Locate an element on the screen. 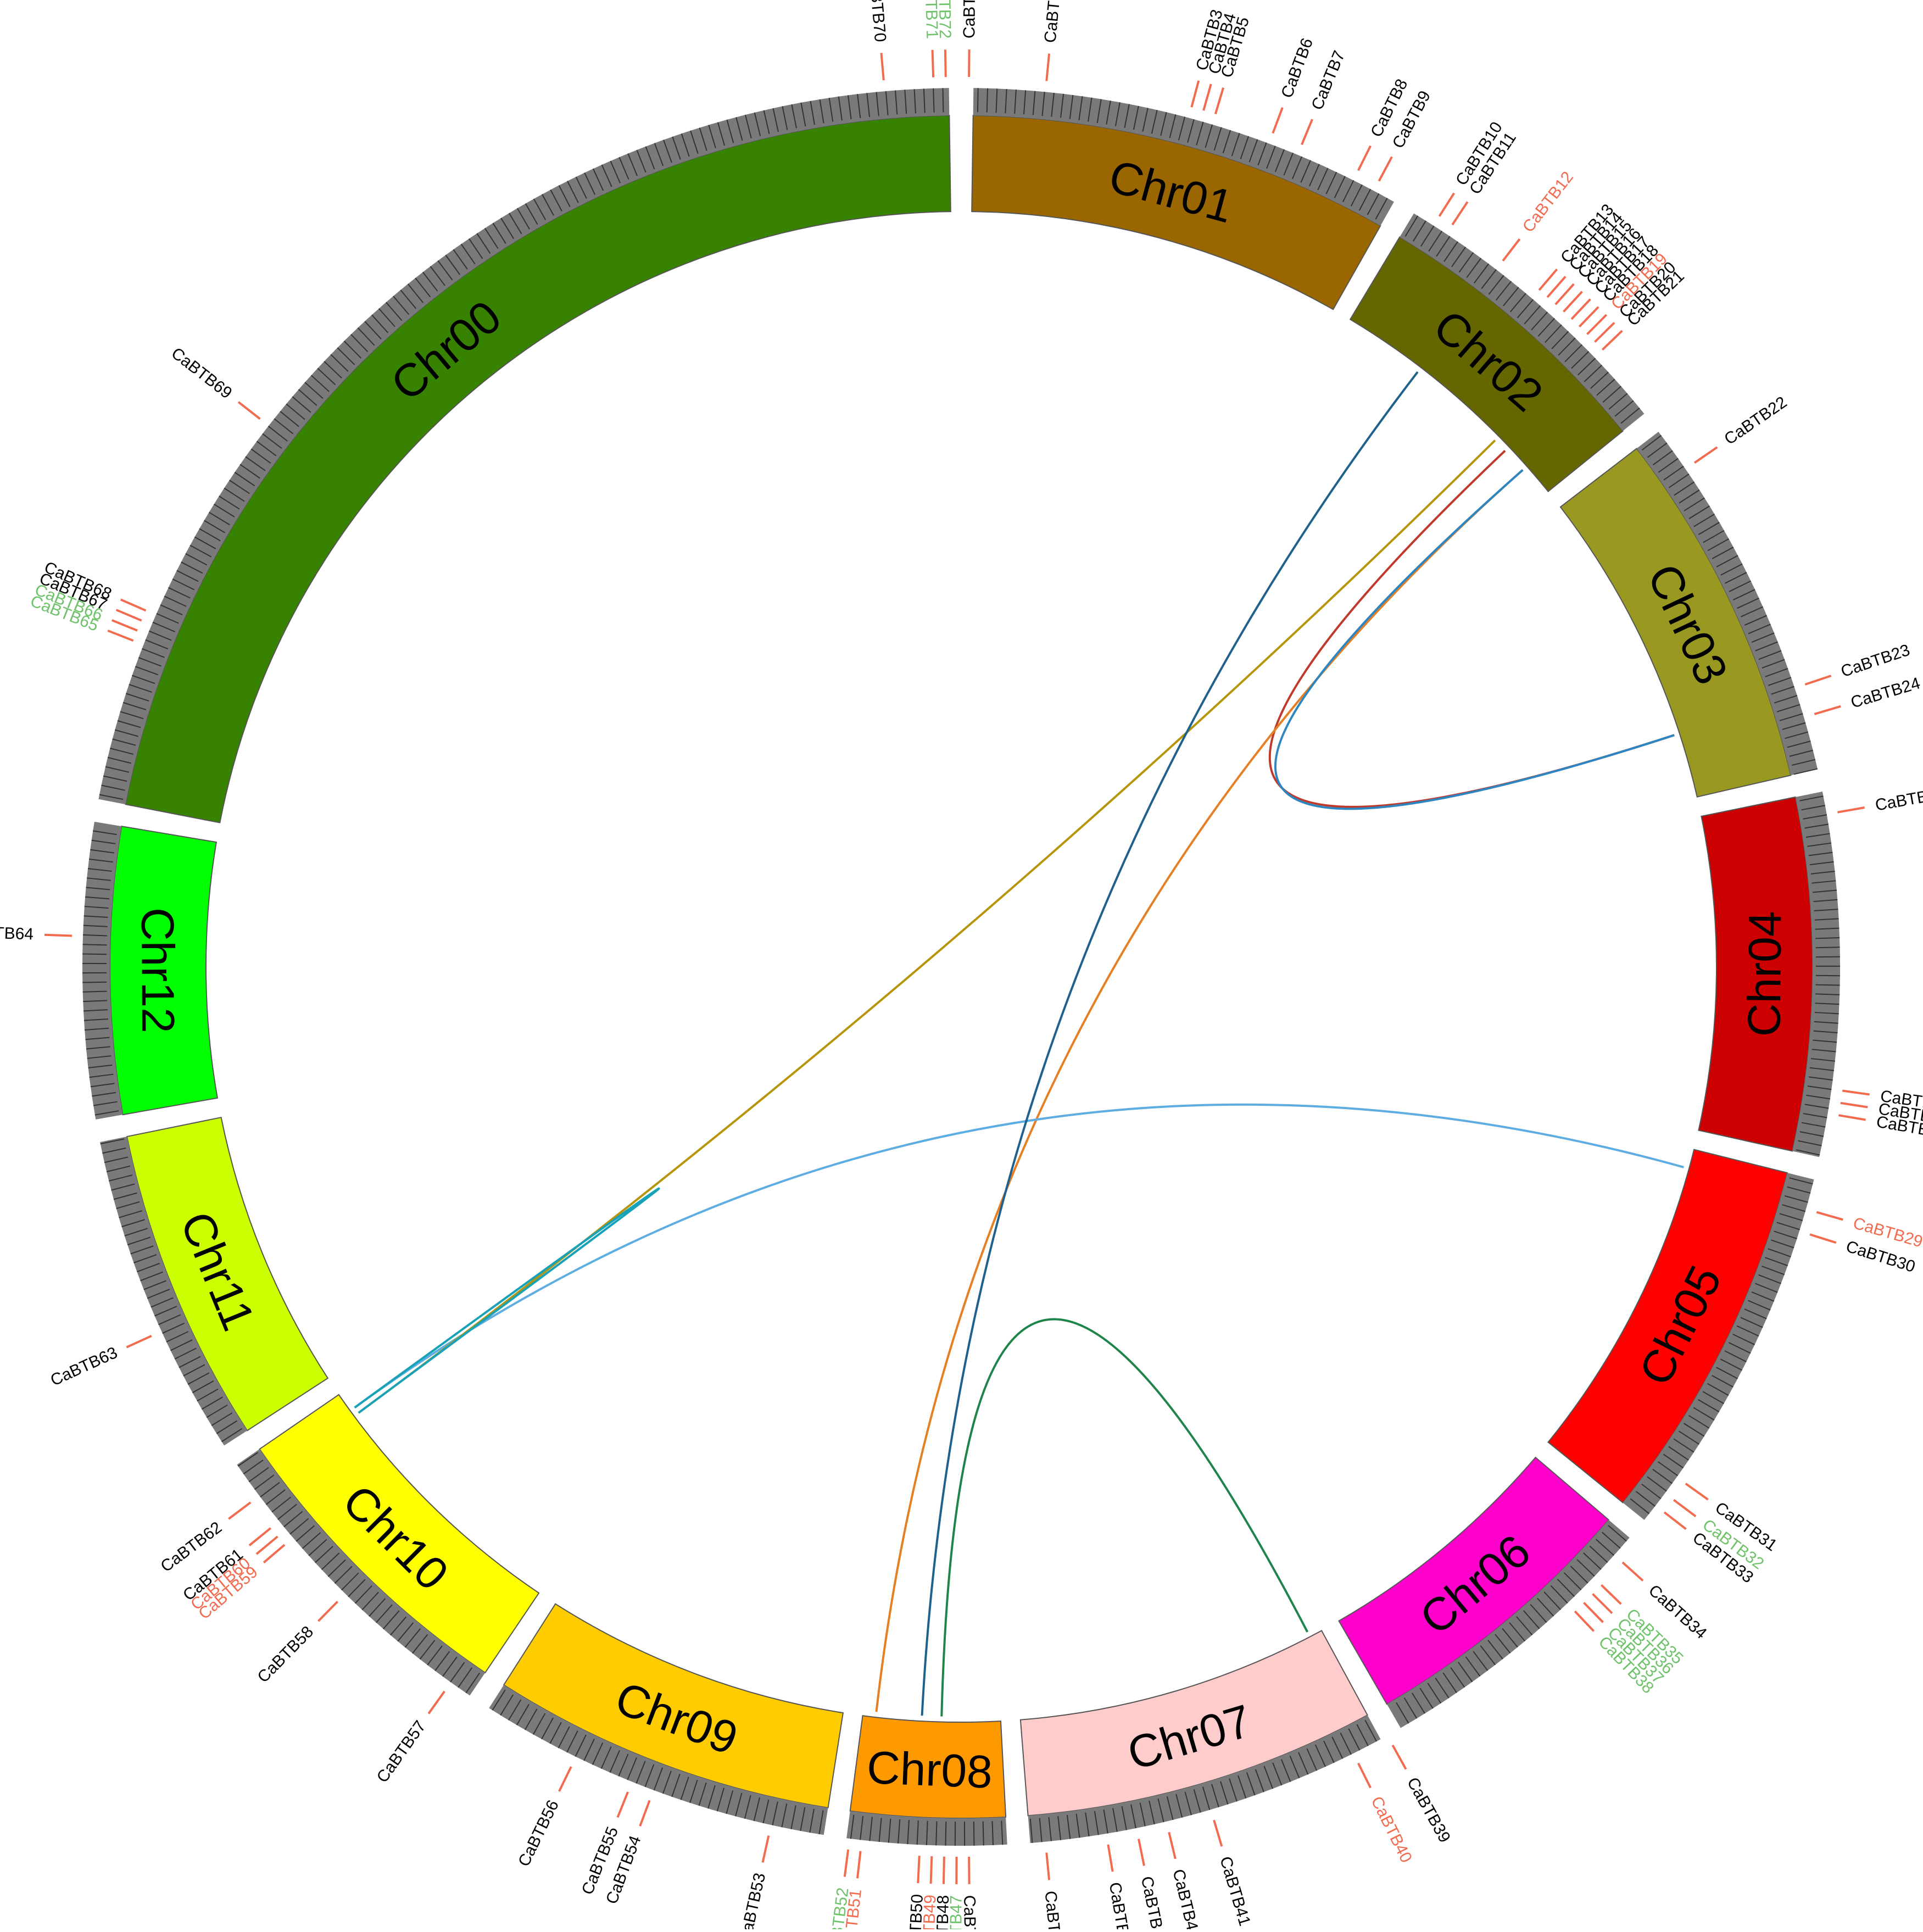 Image resolution: width=1923 pixels, height=1932 pixels. gene-cabtb1: CaBTB1 is located at coordinates (969, 38).